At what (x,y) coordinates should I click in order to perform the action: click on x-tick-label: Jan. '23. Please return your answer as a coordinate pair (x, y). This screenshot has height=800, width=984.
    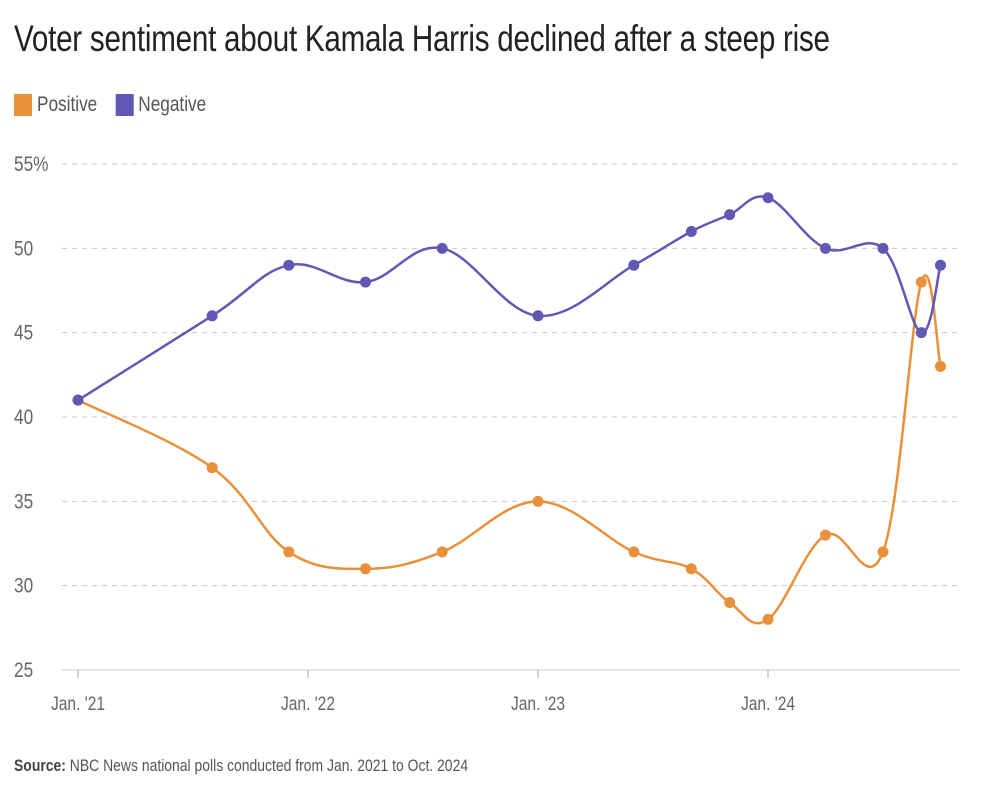
    Looking at the image, I should click on (538, 704).